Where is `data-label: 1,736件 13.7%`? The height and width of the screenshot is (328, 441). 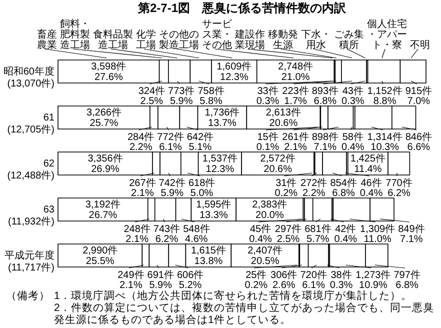 data-label: 1,736件 13.7% is located at coordinates (222, 118).